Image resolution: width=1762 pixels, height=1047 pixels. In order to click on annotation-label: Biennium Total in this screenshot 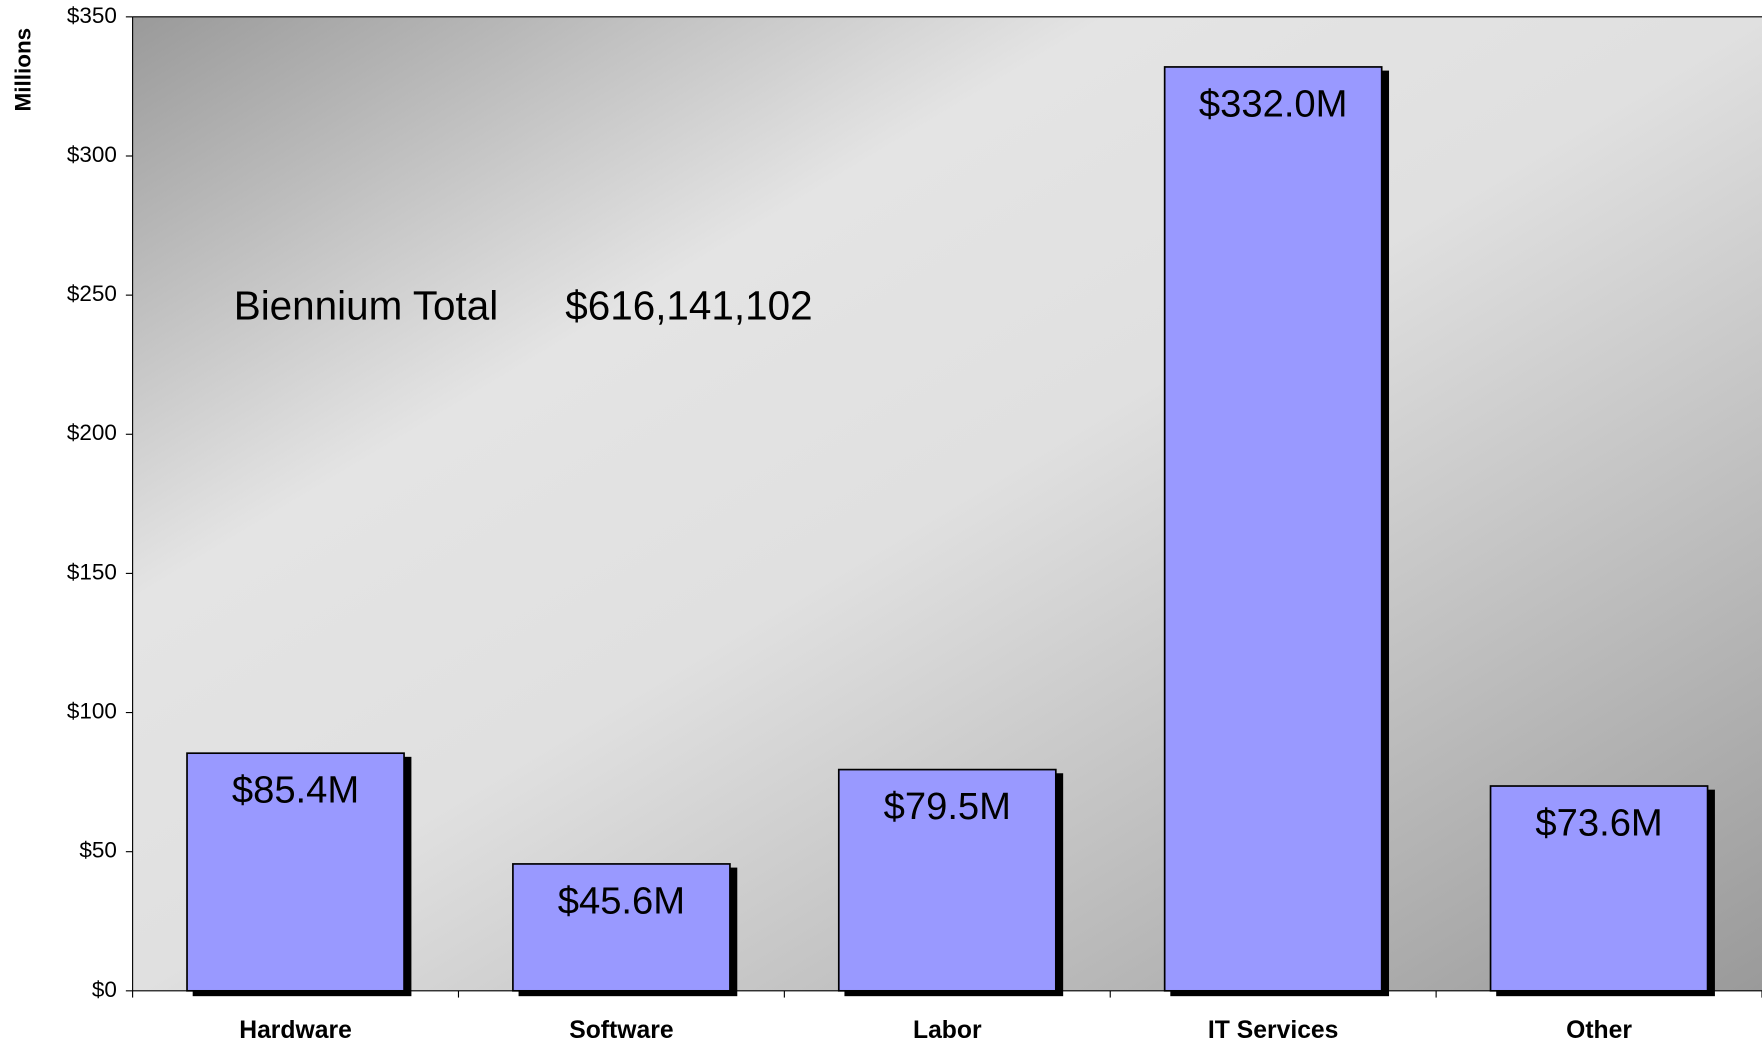, I will do `click(366, 306)`.